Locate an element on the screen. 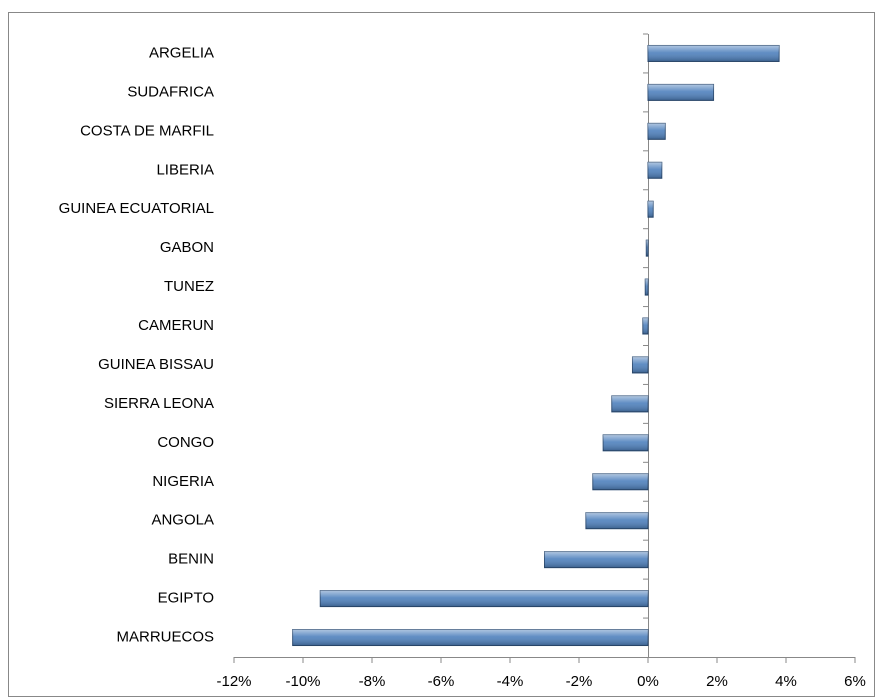 The height and width of the screenshot is (698, 876). y-tick-label: CONGO is located at coordinates (185, 442).